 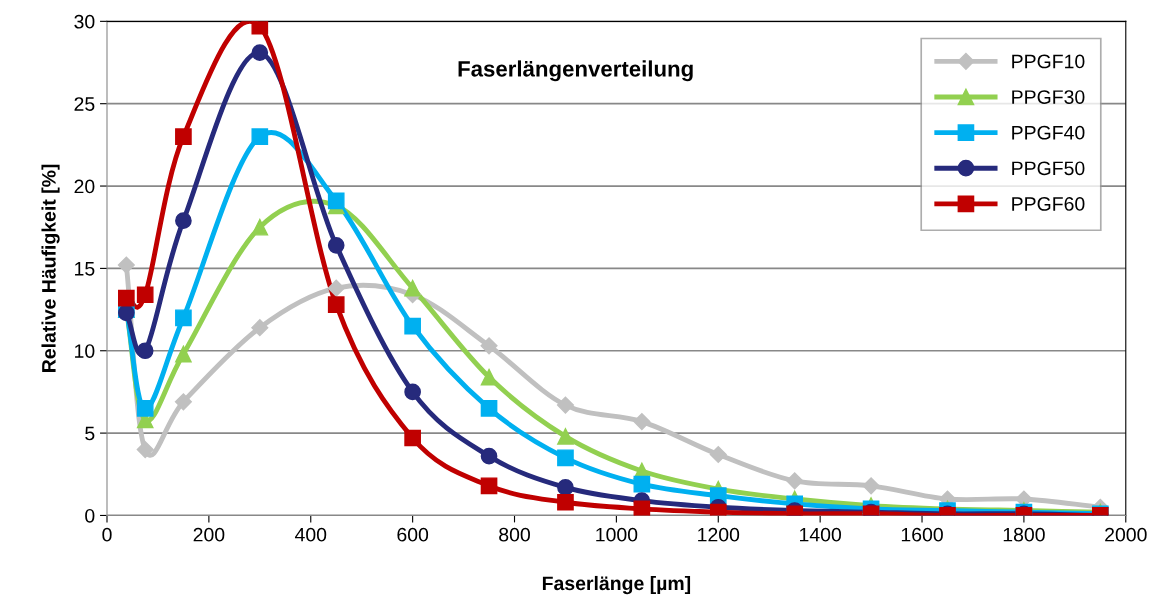 What do you see at coordinates (85, 269) in the screenshot?
I see `y-tick-label: 15` at bounding box center [85, 269].